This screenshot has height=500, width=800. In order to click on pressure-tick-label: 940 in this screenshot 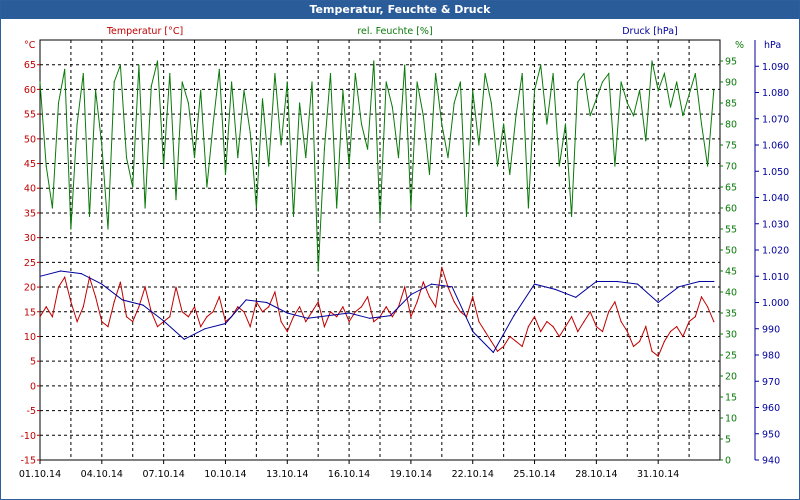, I will do `click(771, 461)`.